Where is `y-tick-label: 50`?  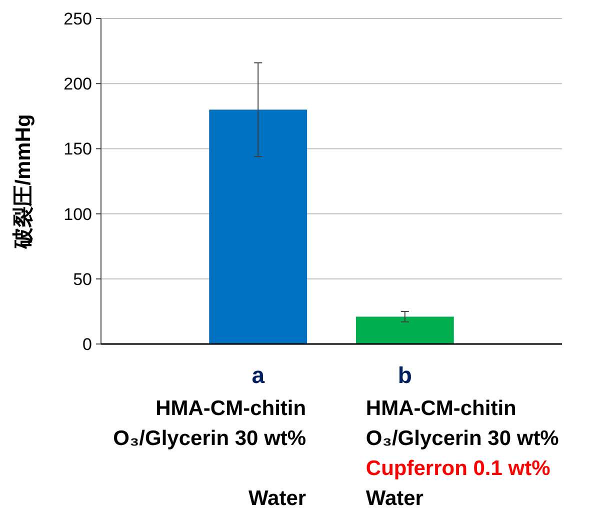
y-tick-label: 50 is located at coordinates (82, 279).